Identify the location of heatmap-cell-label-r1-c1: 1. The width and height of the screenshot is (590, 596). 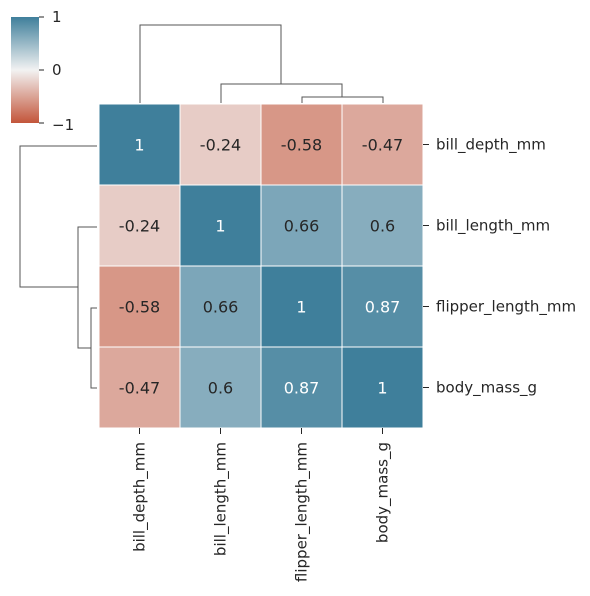
(220, 226).